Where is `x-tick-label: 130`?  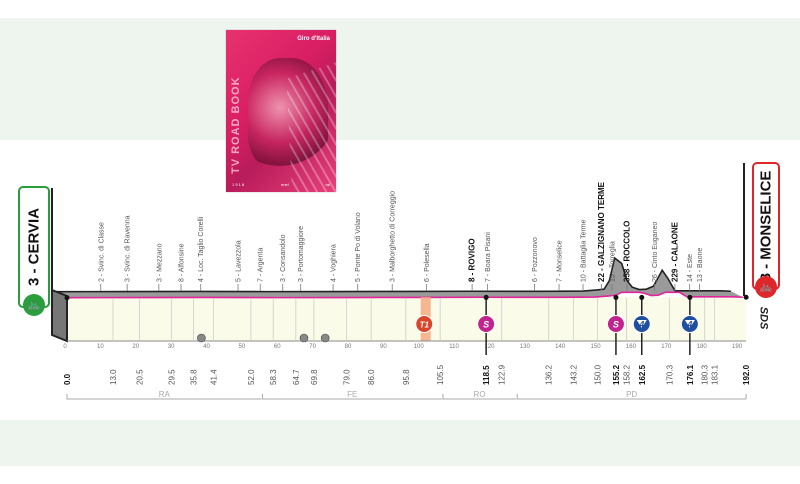 x-tick-label: 130 is located at coordinates (525, 347).